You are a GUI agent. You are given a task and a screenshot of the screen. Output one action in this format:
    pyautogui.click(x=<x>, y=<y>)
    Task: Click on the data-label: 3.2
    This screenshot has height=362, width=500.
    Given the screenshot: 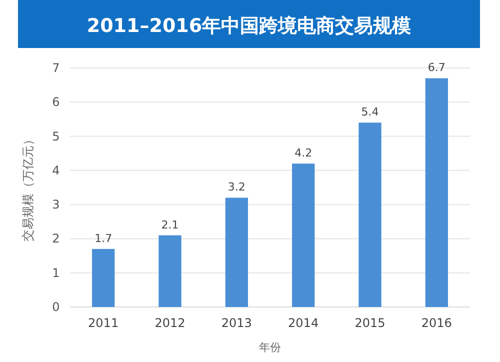 What is the action you would take?
    pyautogui.click(x=237, y=187)
    